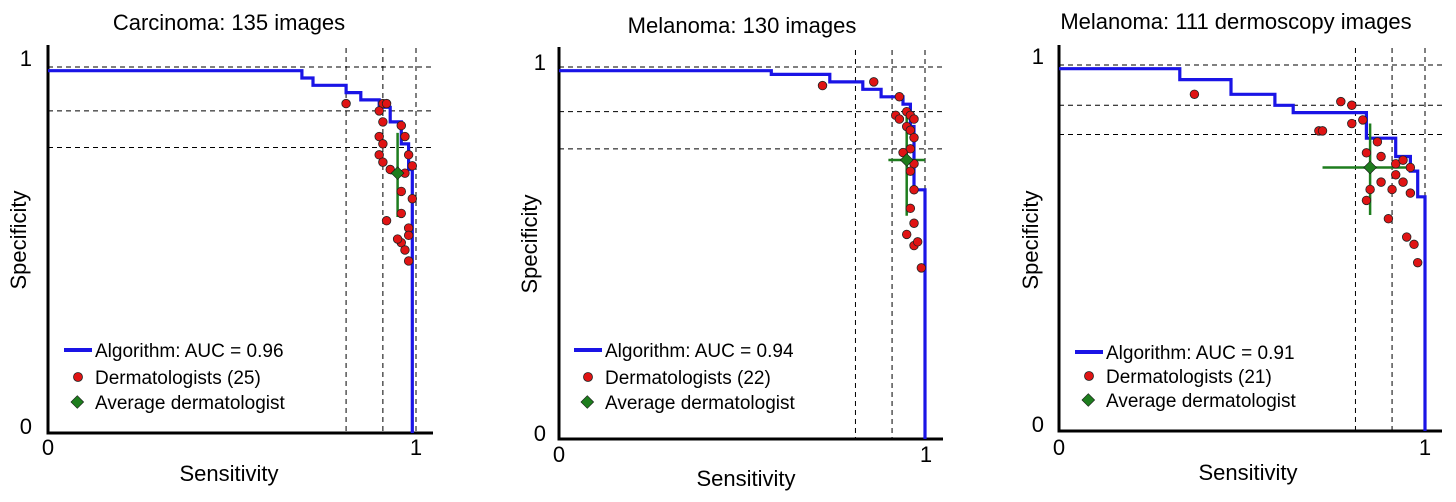  Describe the element at coordinates (1200, 353) in the screenshot. I see `legend-algorithm-label: Algorithm: AUC = 0.91` at that location.